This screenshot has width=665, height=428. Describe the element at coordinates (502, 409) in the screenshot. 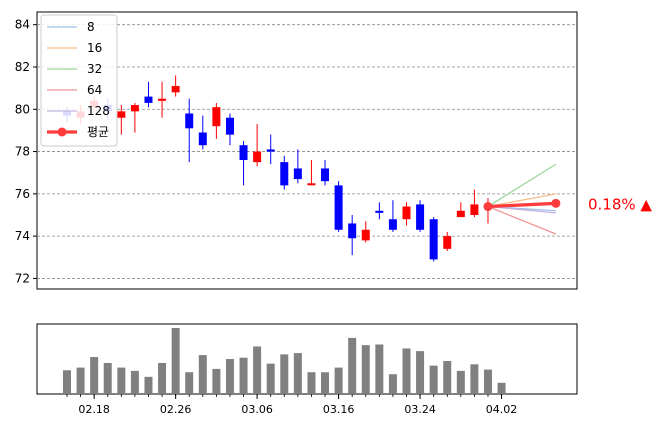

I see `x-tick-label: 04.02` at that location.